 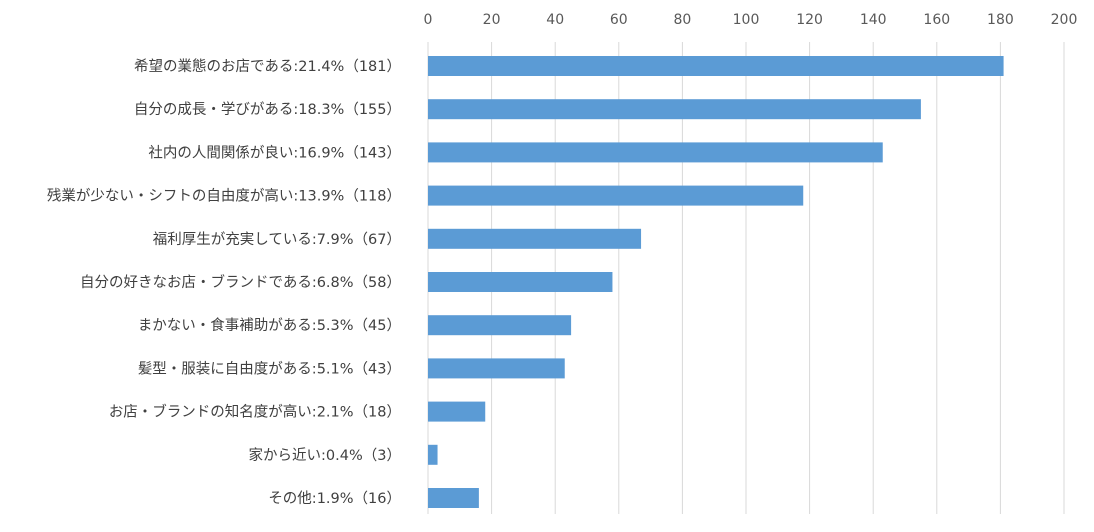 I want to click on x-axis-ticks: 0 20 40 60 80 100 120 140 160 180 200, so click(x=751, y=20).